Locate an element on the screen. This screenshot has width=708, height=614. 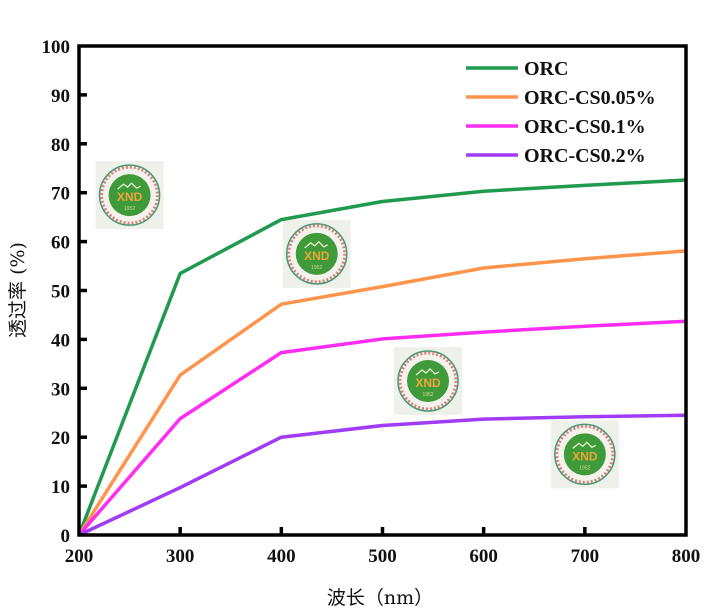
x-tick-labels: 200 300 400 500 600 700 800 is located at coordinates (383, 556).